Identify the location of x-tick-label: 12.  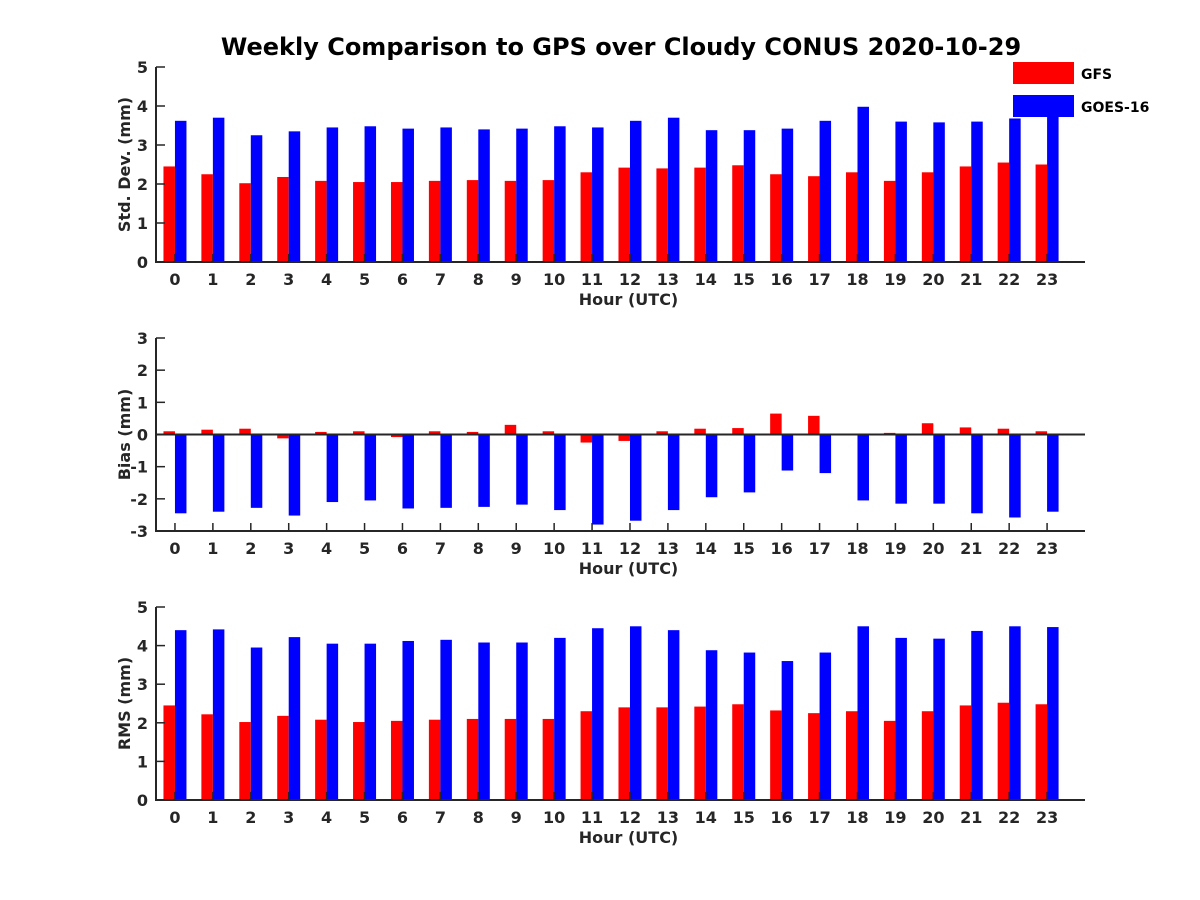
(630, 817).